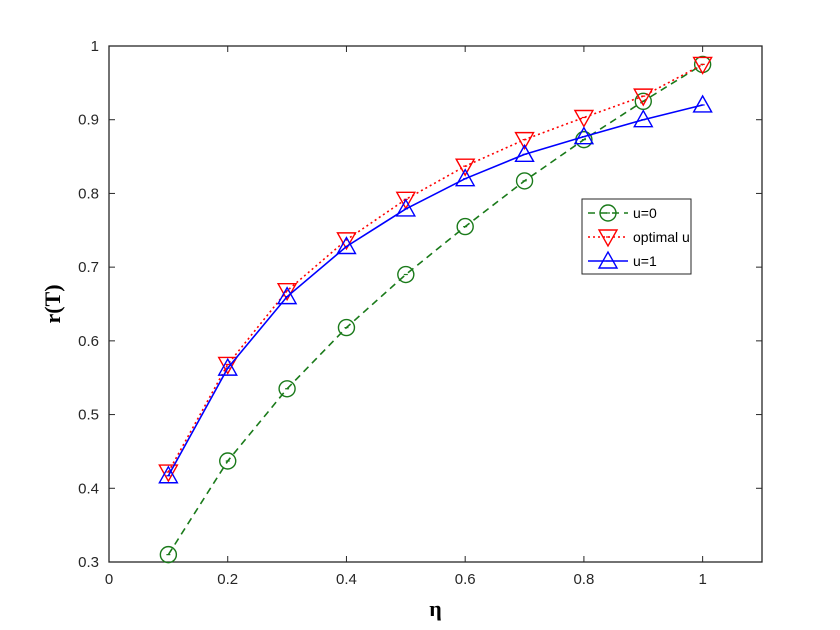 Image resolution: width=840 pixels, height=630 pixels. I want to click on legend-label: u=0, so click(645, 213).